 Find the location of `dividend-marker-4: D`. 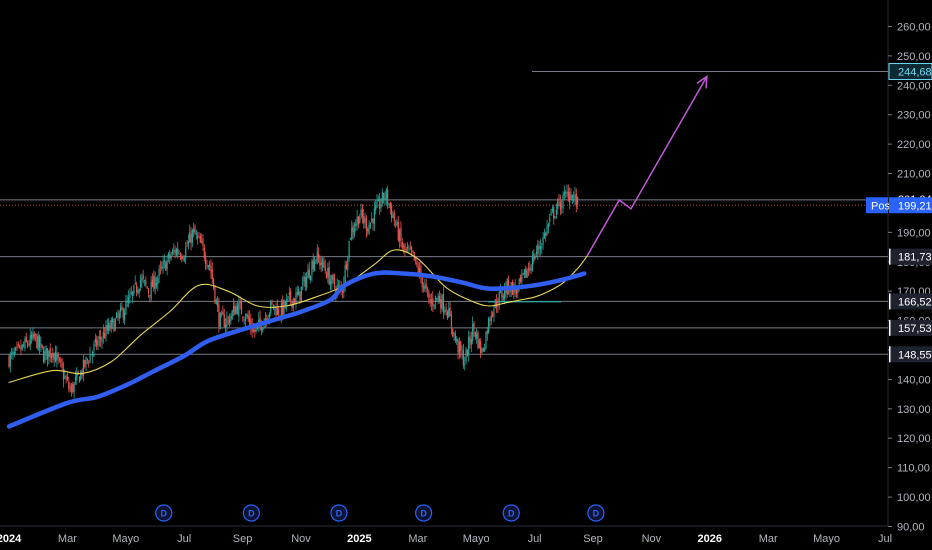

dividend-marker-4: D is located at coordinates (511, 513).